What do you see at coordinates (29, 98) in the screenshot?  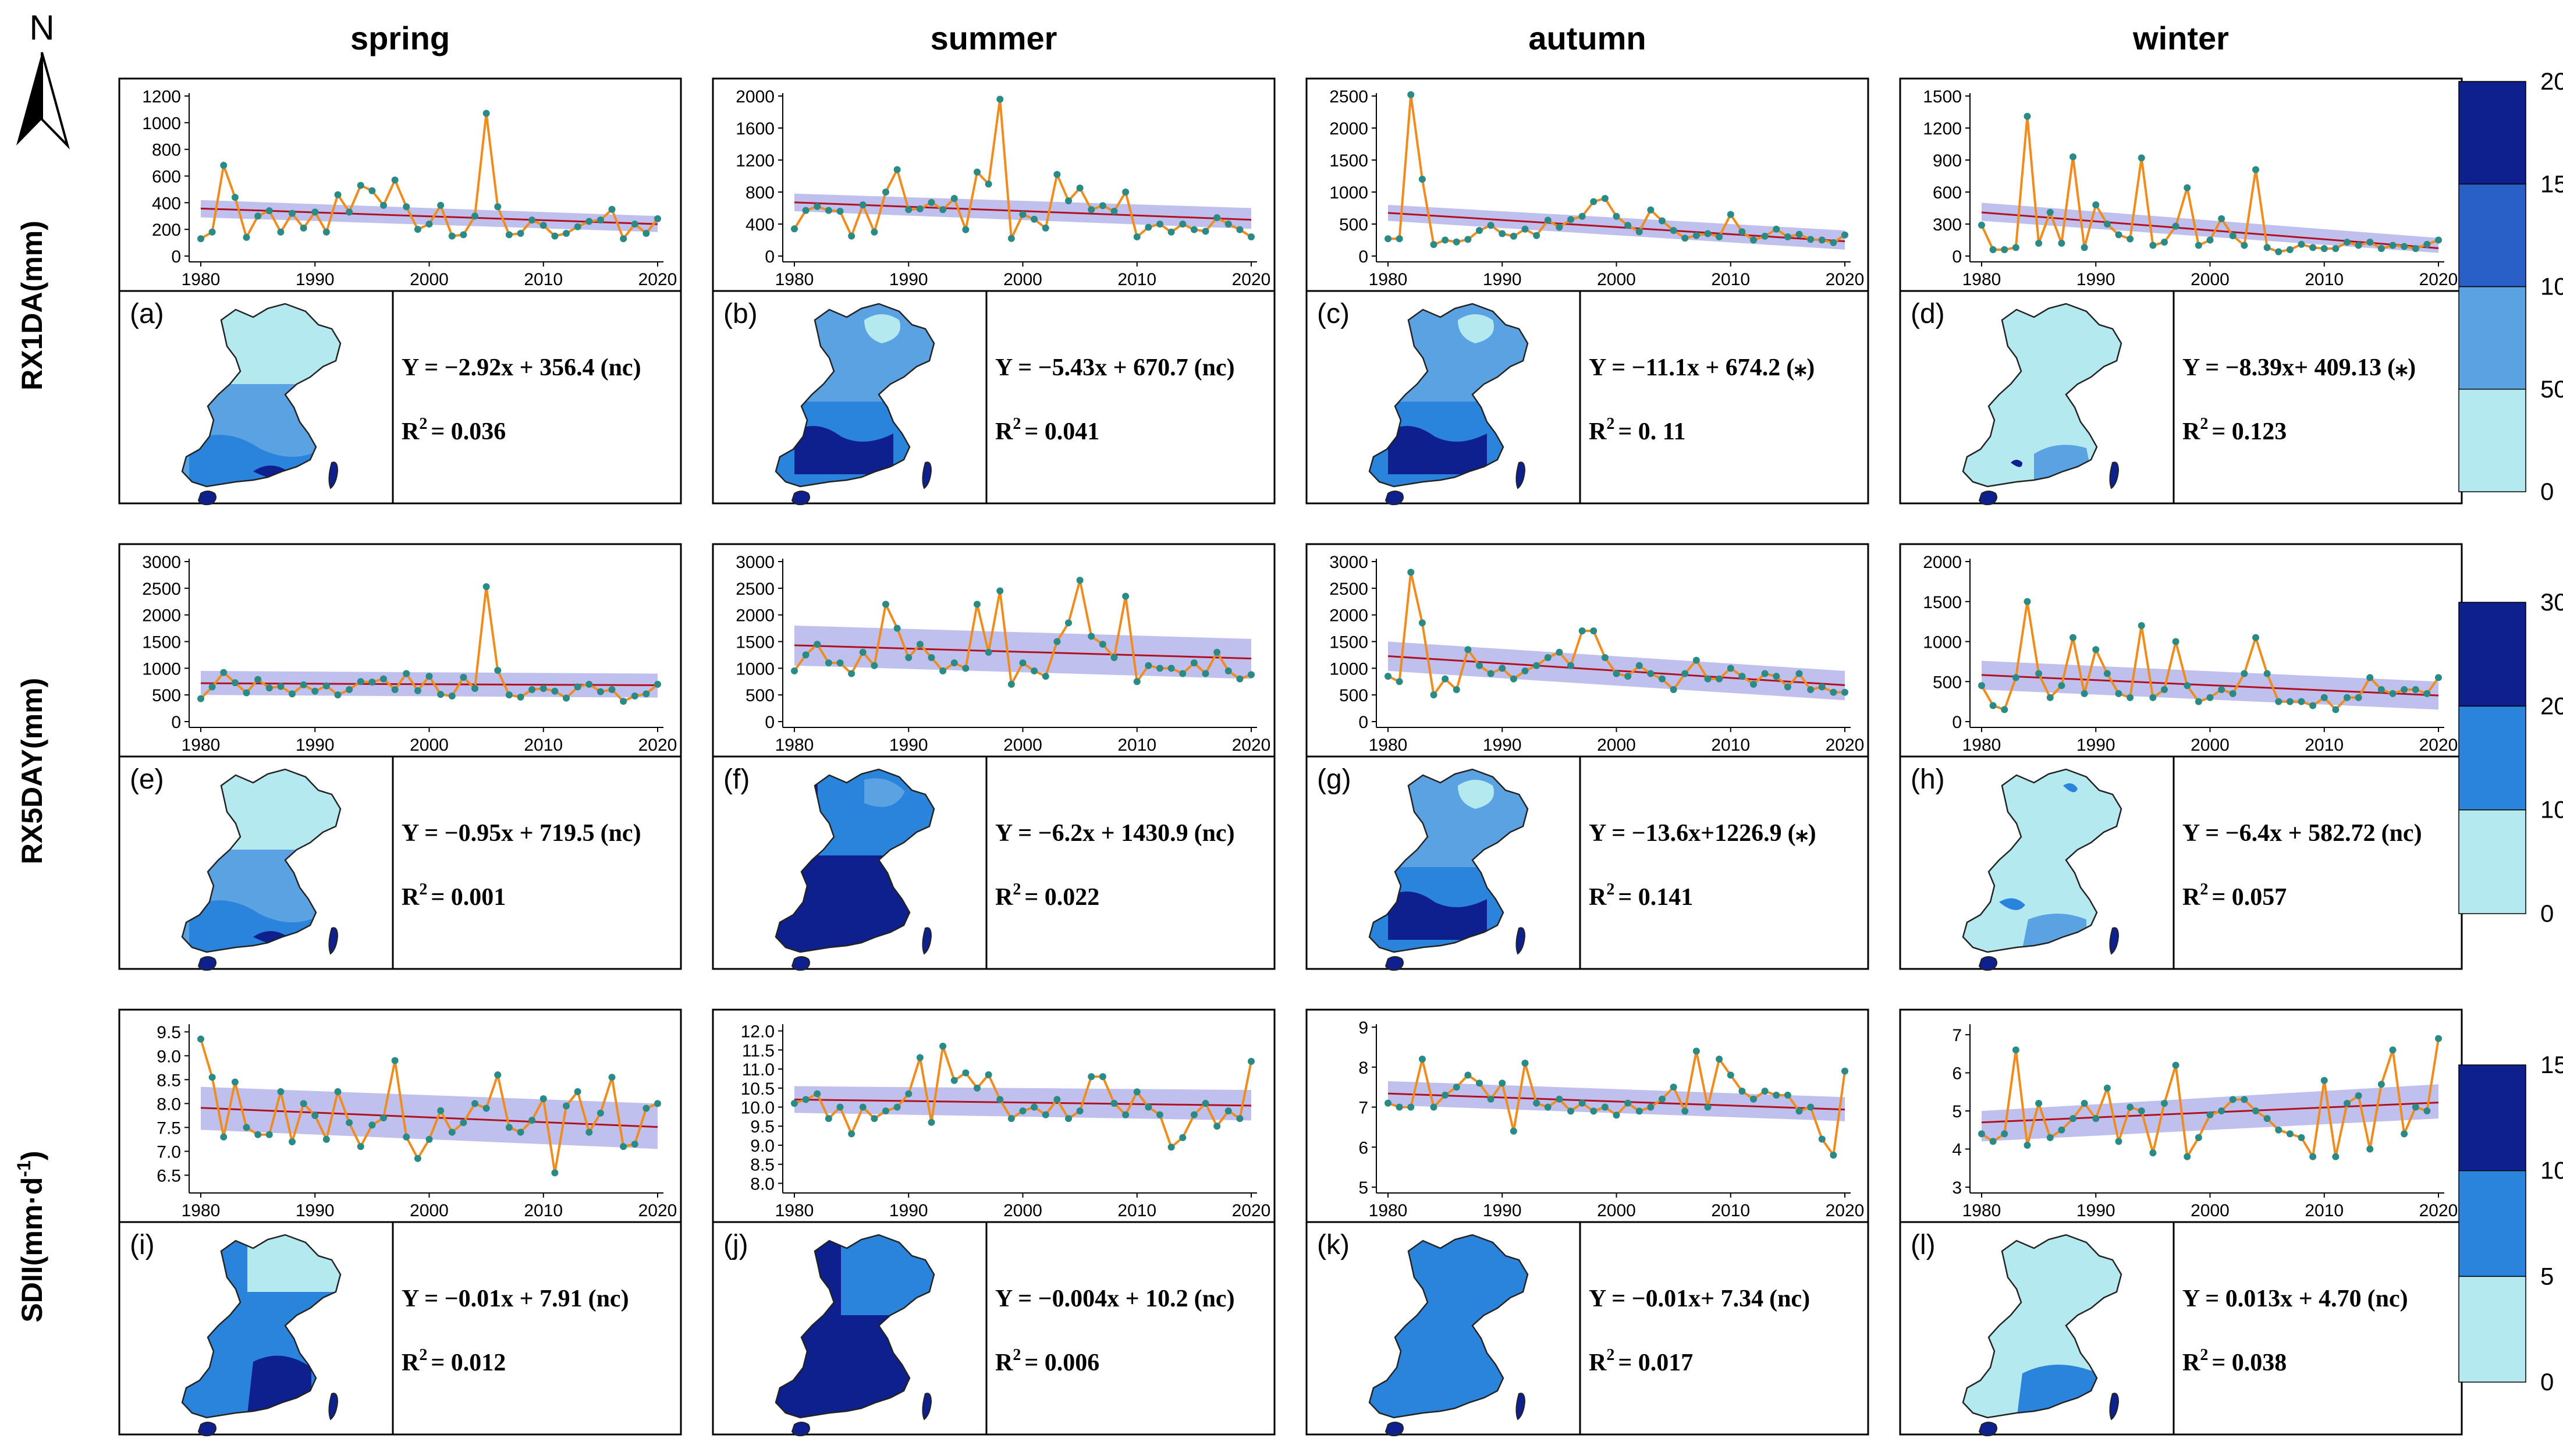 I see `north-arrow-left-half` at bounding box center [29, 98].